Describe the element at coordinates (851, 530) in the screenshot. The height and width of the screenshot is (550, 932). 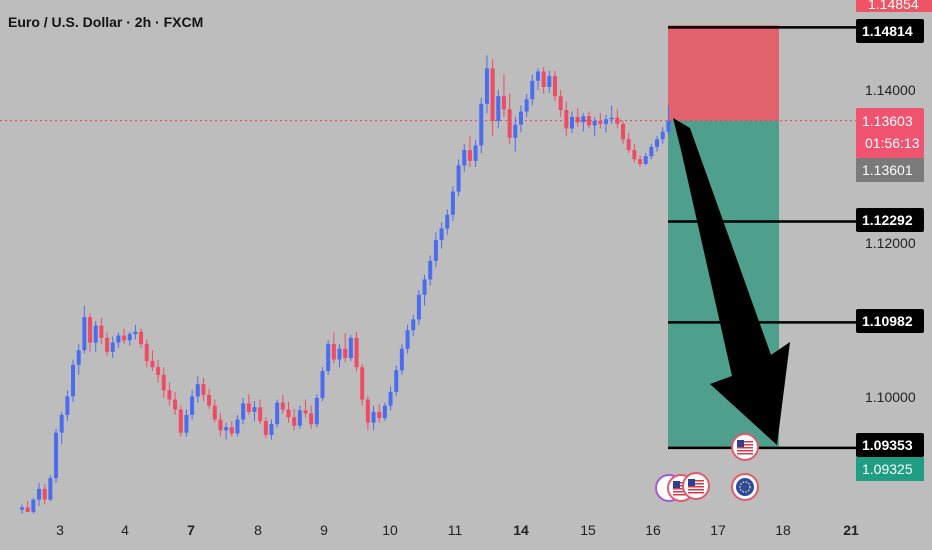
I see `x-tick: 21` at that location.